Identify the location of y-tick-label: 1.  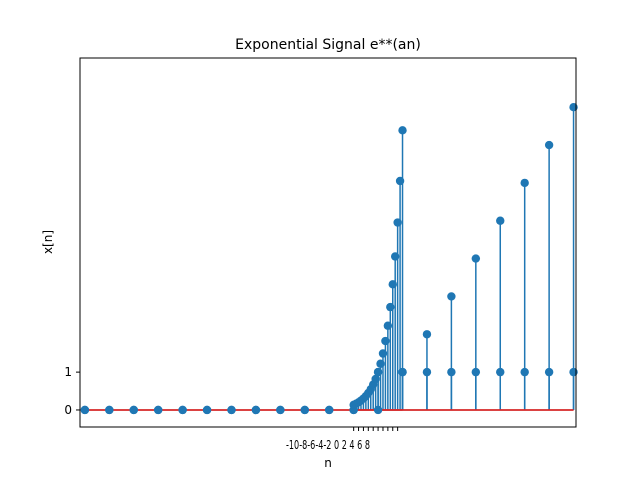
(68, 372).